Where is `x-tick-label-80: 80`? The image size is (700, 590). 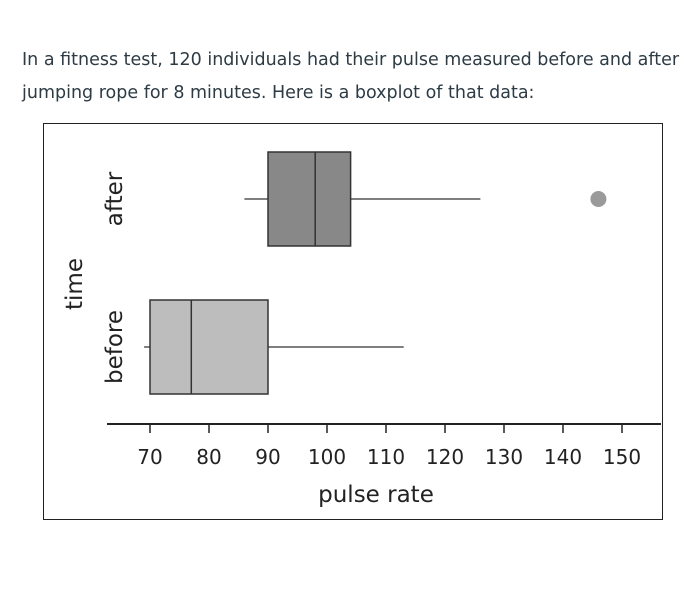 x-tick-label-80: 80 is located at coordinates (208, 457).